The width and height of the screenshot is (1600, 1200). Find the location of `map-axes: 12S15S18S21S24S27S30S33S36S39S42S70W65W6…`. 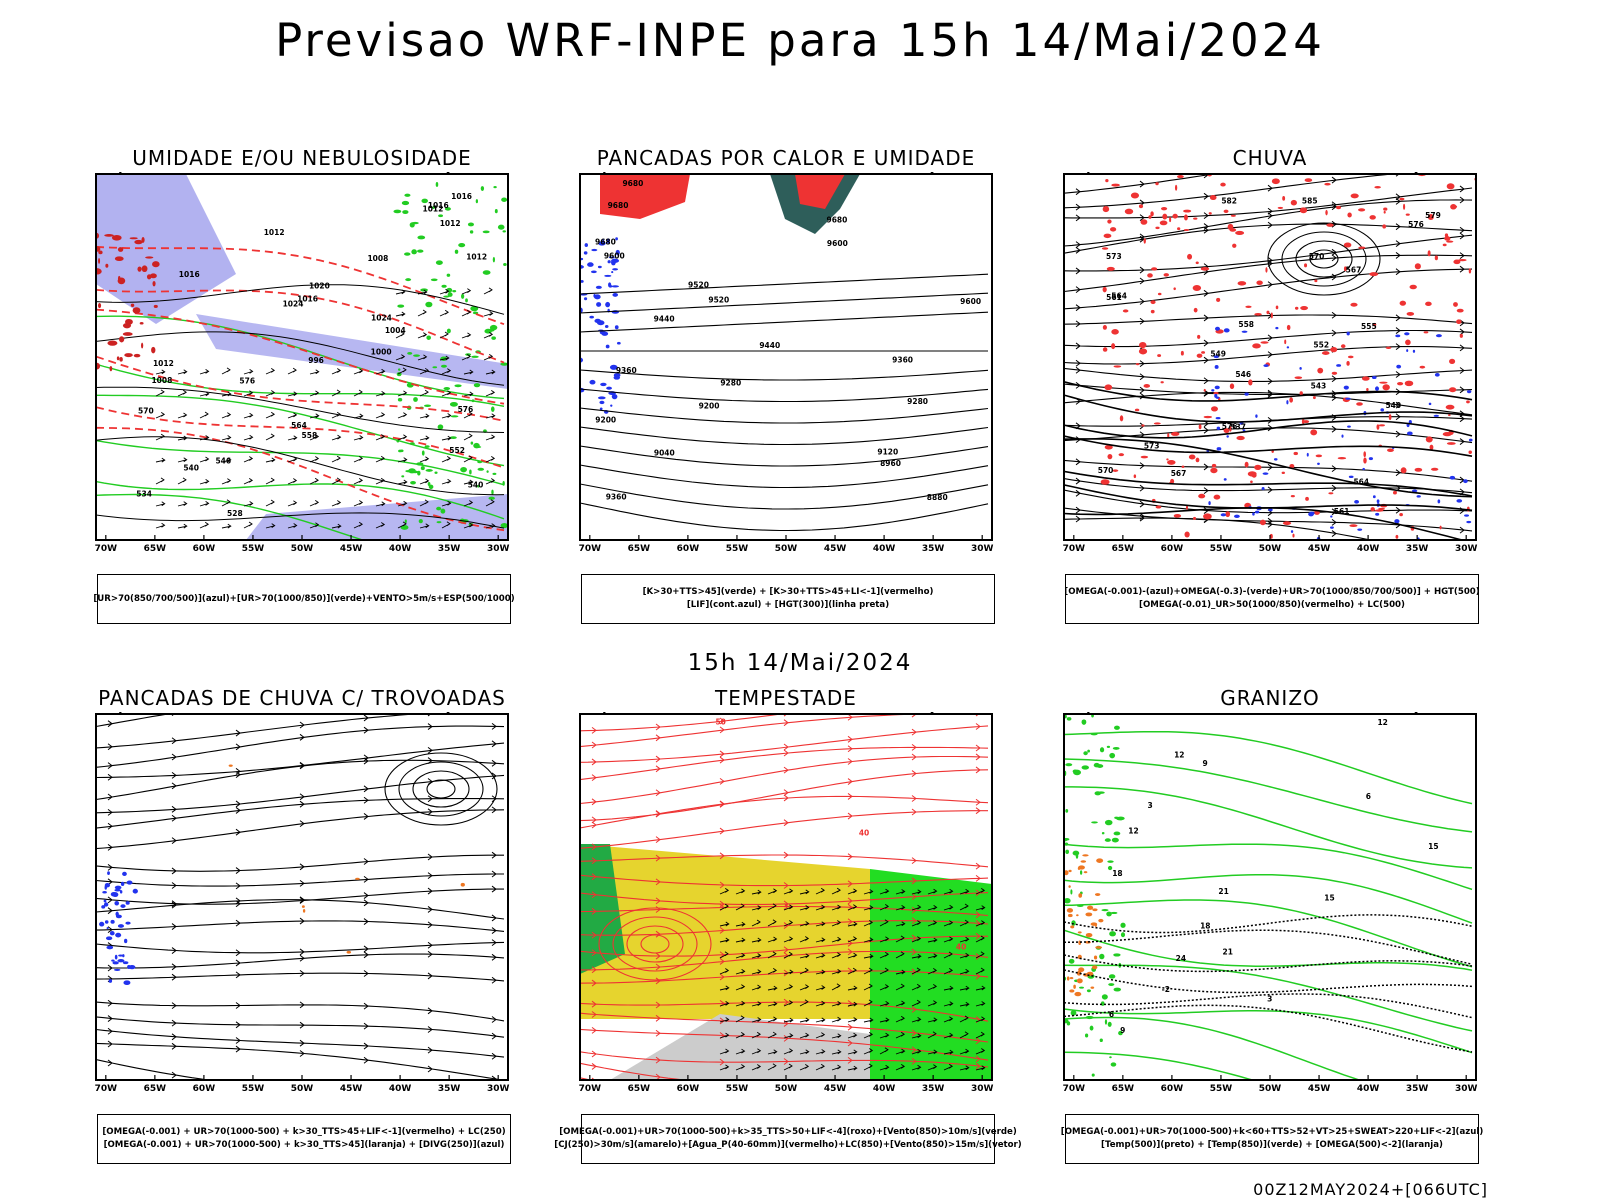

map-axes: 12S15S18S21S24S27S30S33S36S39S42S70W65W6… is located at coordinates (786, 903).